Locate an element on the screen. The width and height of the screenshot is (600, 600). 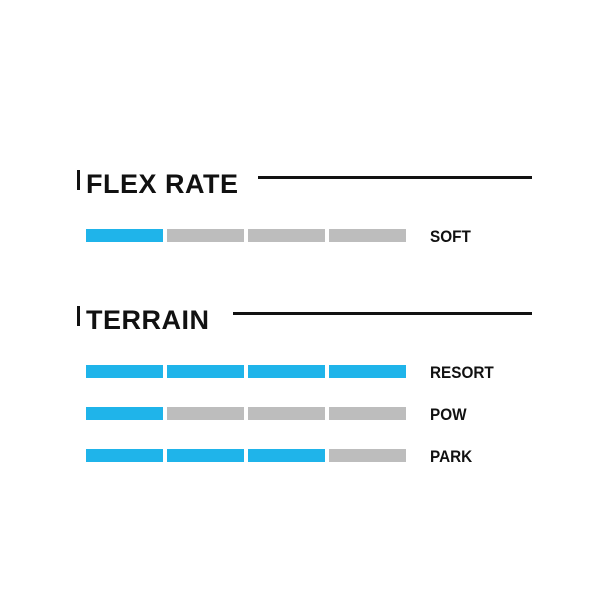
rating-label: PARK is located at coordinates (451, 456).